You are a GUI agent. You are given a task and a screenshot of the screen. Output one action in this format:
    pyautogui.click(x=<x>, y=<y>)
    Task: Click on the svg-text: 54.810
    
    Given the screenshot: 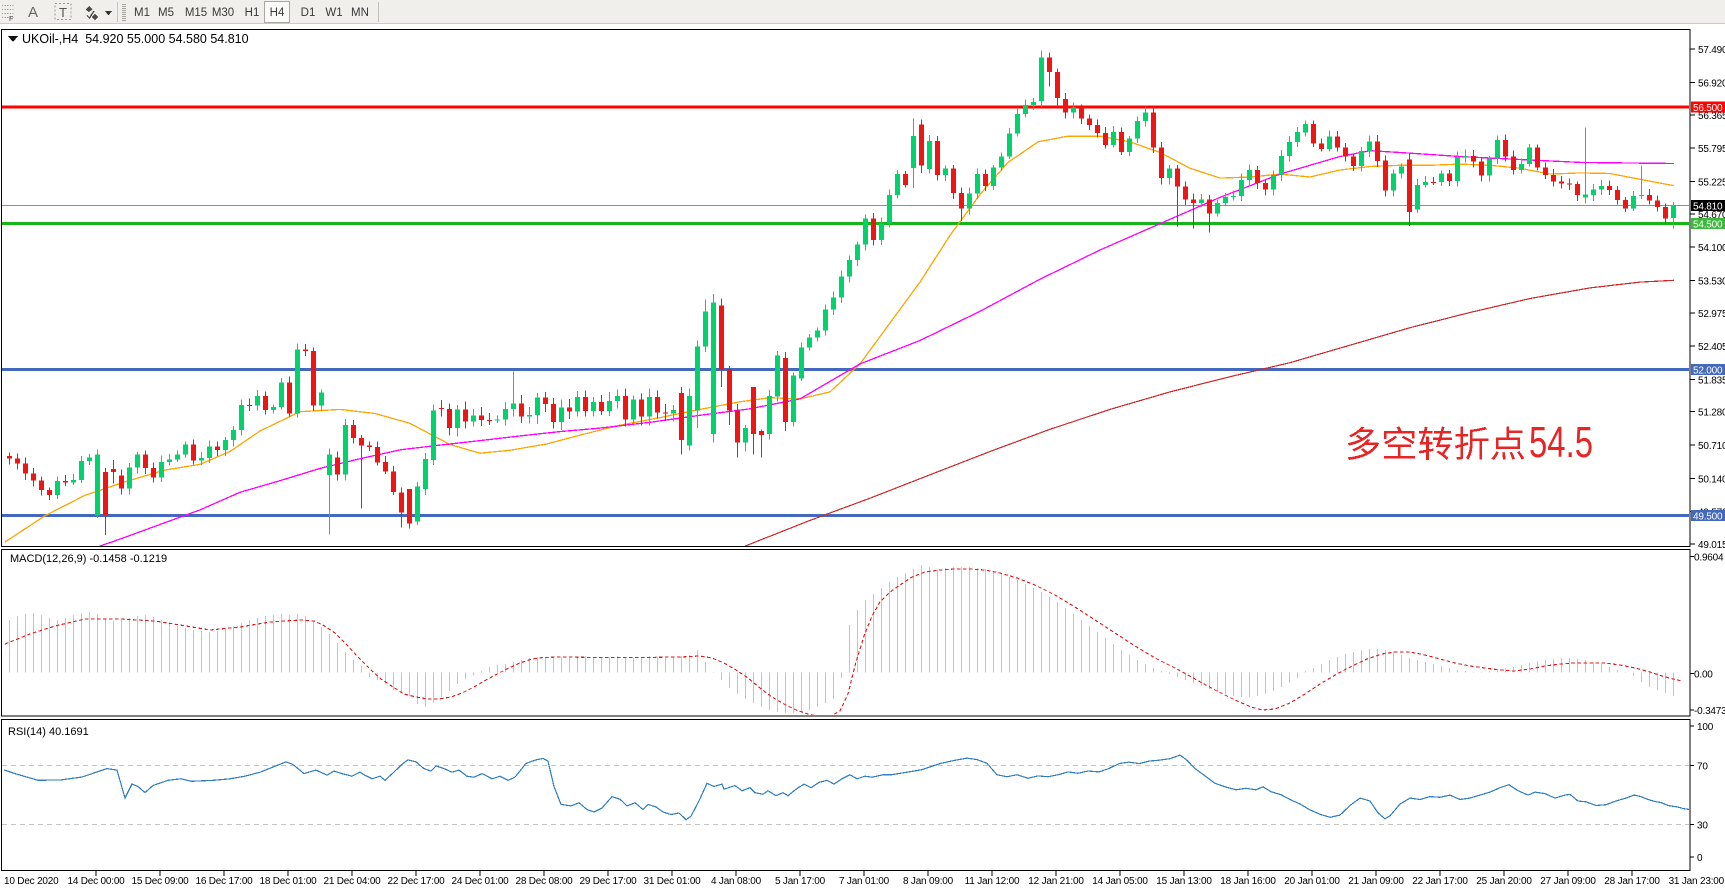 What is the action you would take?
    pyautogui.click(x=1708, y=207)
    